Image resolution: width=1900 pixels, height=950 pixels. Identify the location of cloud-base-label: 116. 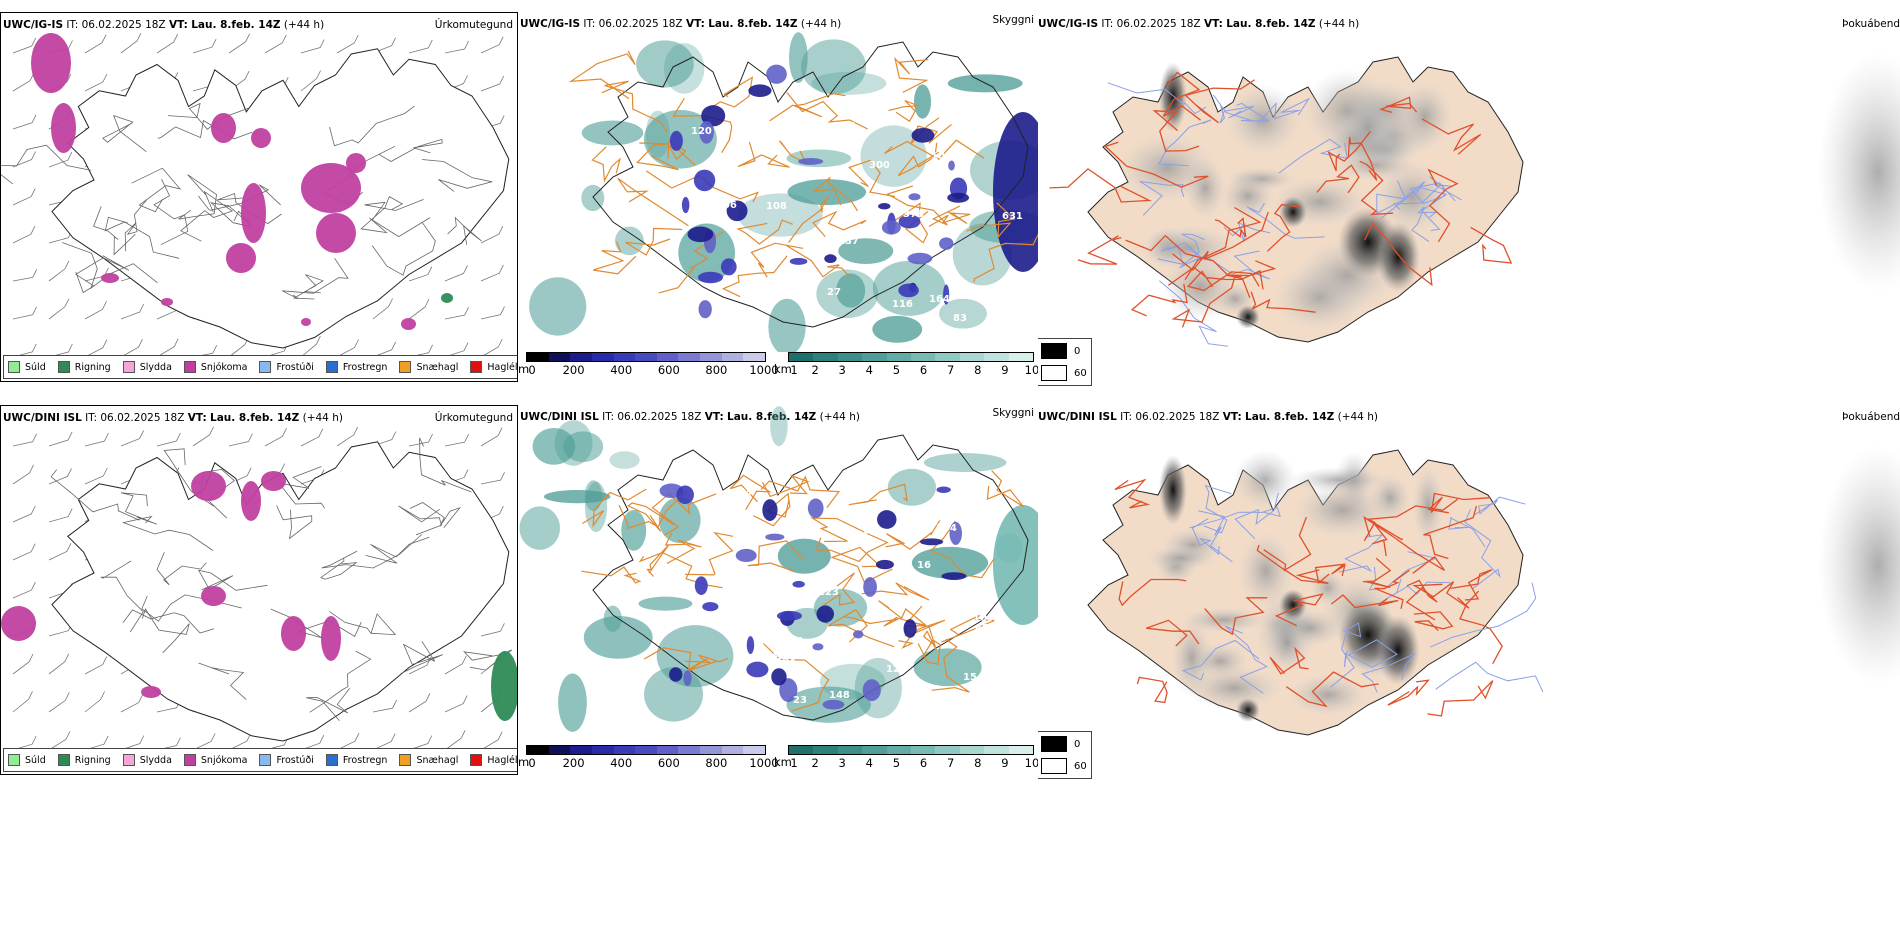
(902, 304).